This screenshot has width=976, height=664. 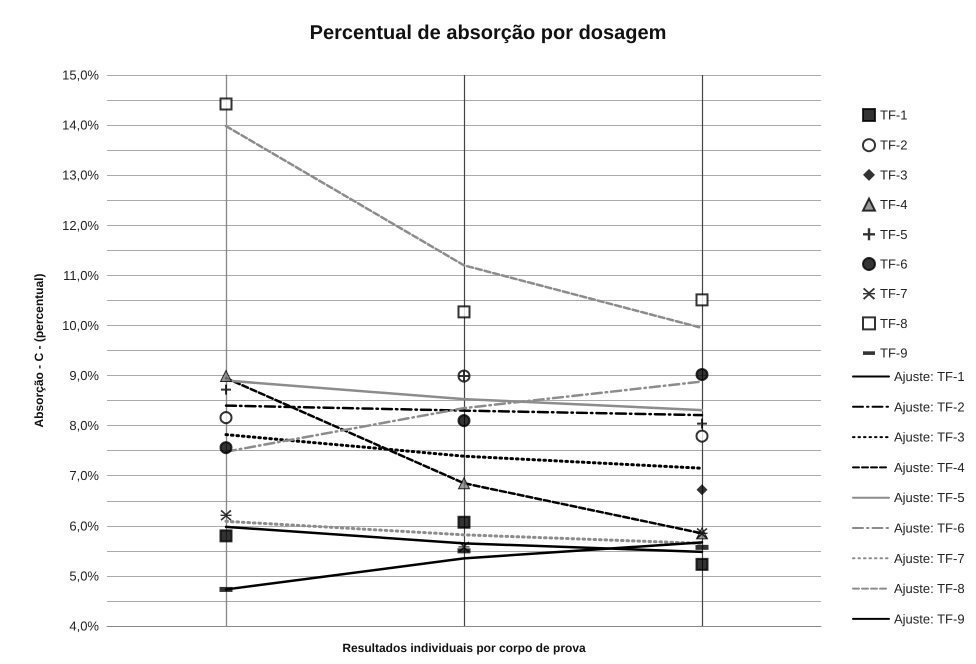 What do you see at coordinates (81, 75) in the screenshot?
I see `y-tick-label: 15,0%` at bounding box center [81, 75].